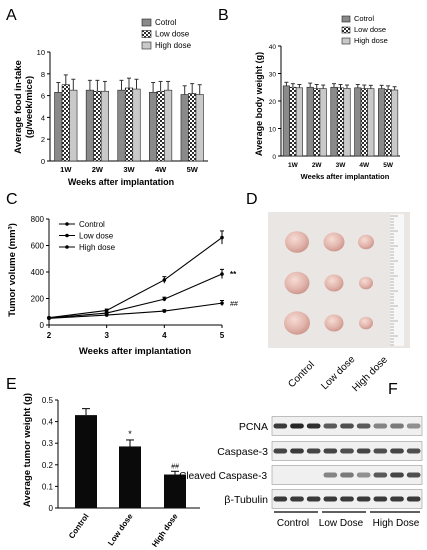 This screenshot has height=550, width=427. Describe the element at coordinates (242, 452) in the screenshot. I see `blot-row-label: Caspase-3` at that location.